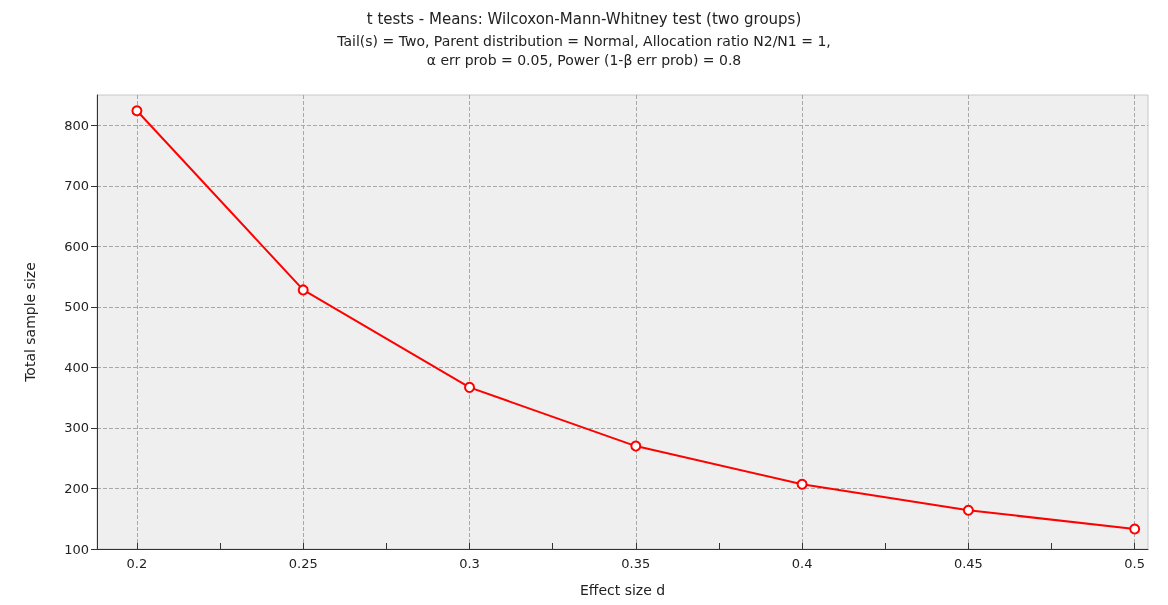 The height and width of the screenshot is (605, 1168). Describe the element at coordinates (584, 18) in the screenshot. I see `chart-title: t tests - Means: Wilcoxon-Mann-Whitney test (two groups)` at that location.